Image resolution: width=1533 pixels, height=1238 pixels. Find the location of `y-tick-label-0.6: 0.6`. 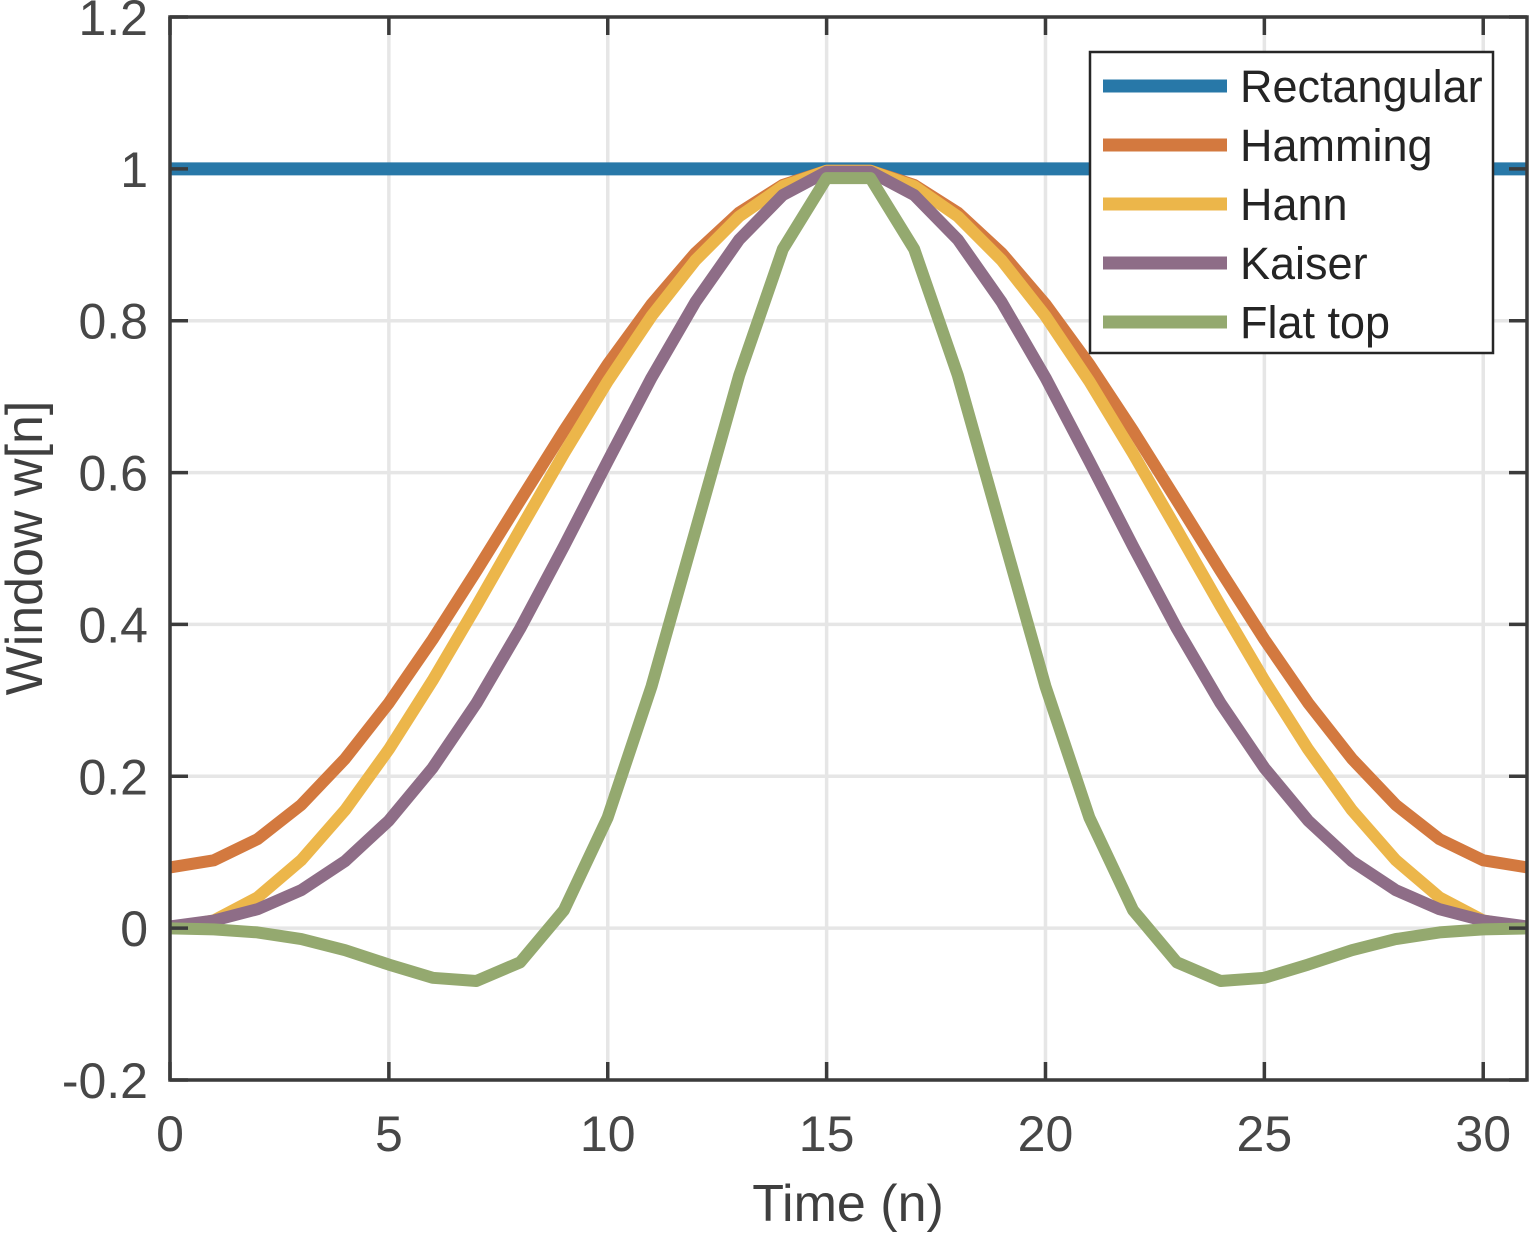

y-tick-label-0.6: 0.6 is located at coordinates (113, 474).